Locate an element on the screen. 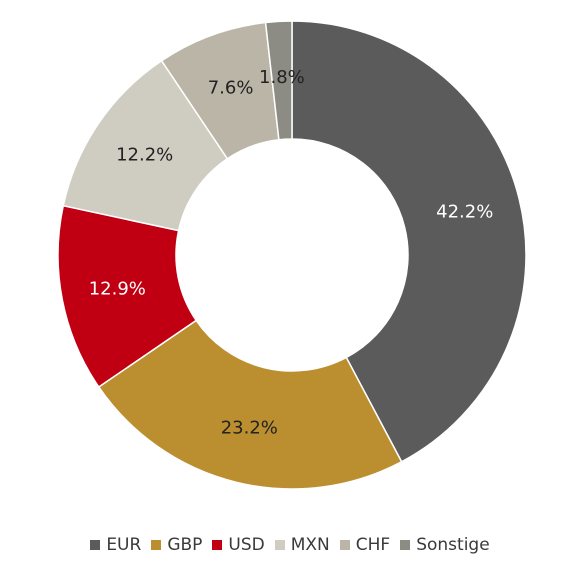 This screenshot has height=580, width=580. legend-swatch-gbp is located at coordinates (156, 545).